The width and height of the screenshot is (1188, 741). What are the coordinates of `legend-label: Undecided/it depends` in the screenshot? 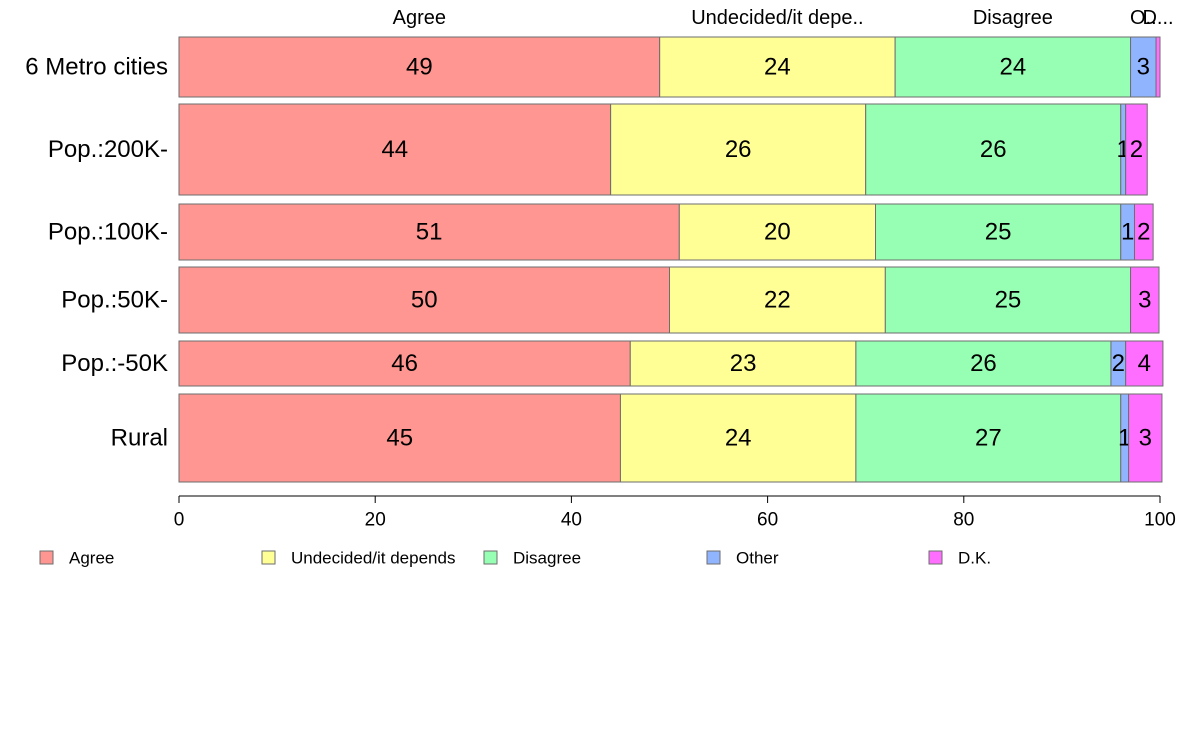 It's located at (373, 558).